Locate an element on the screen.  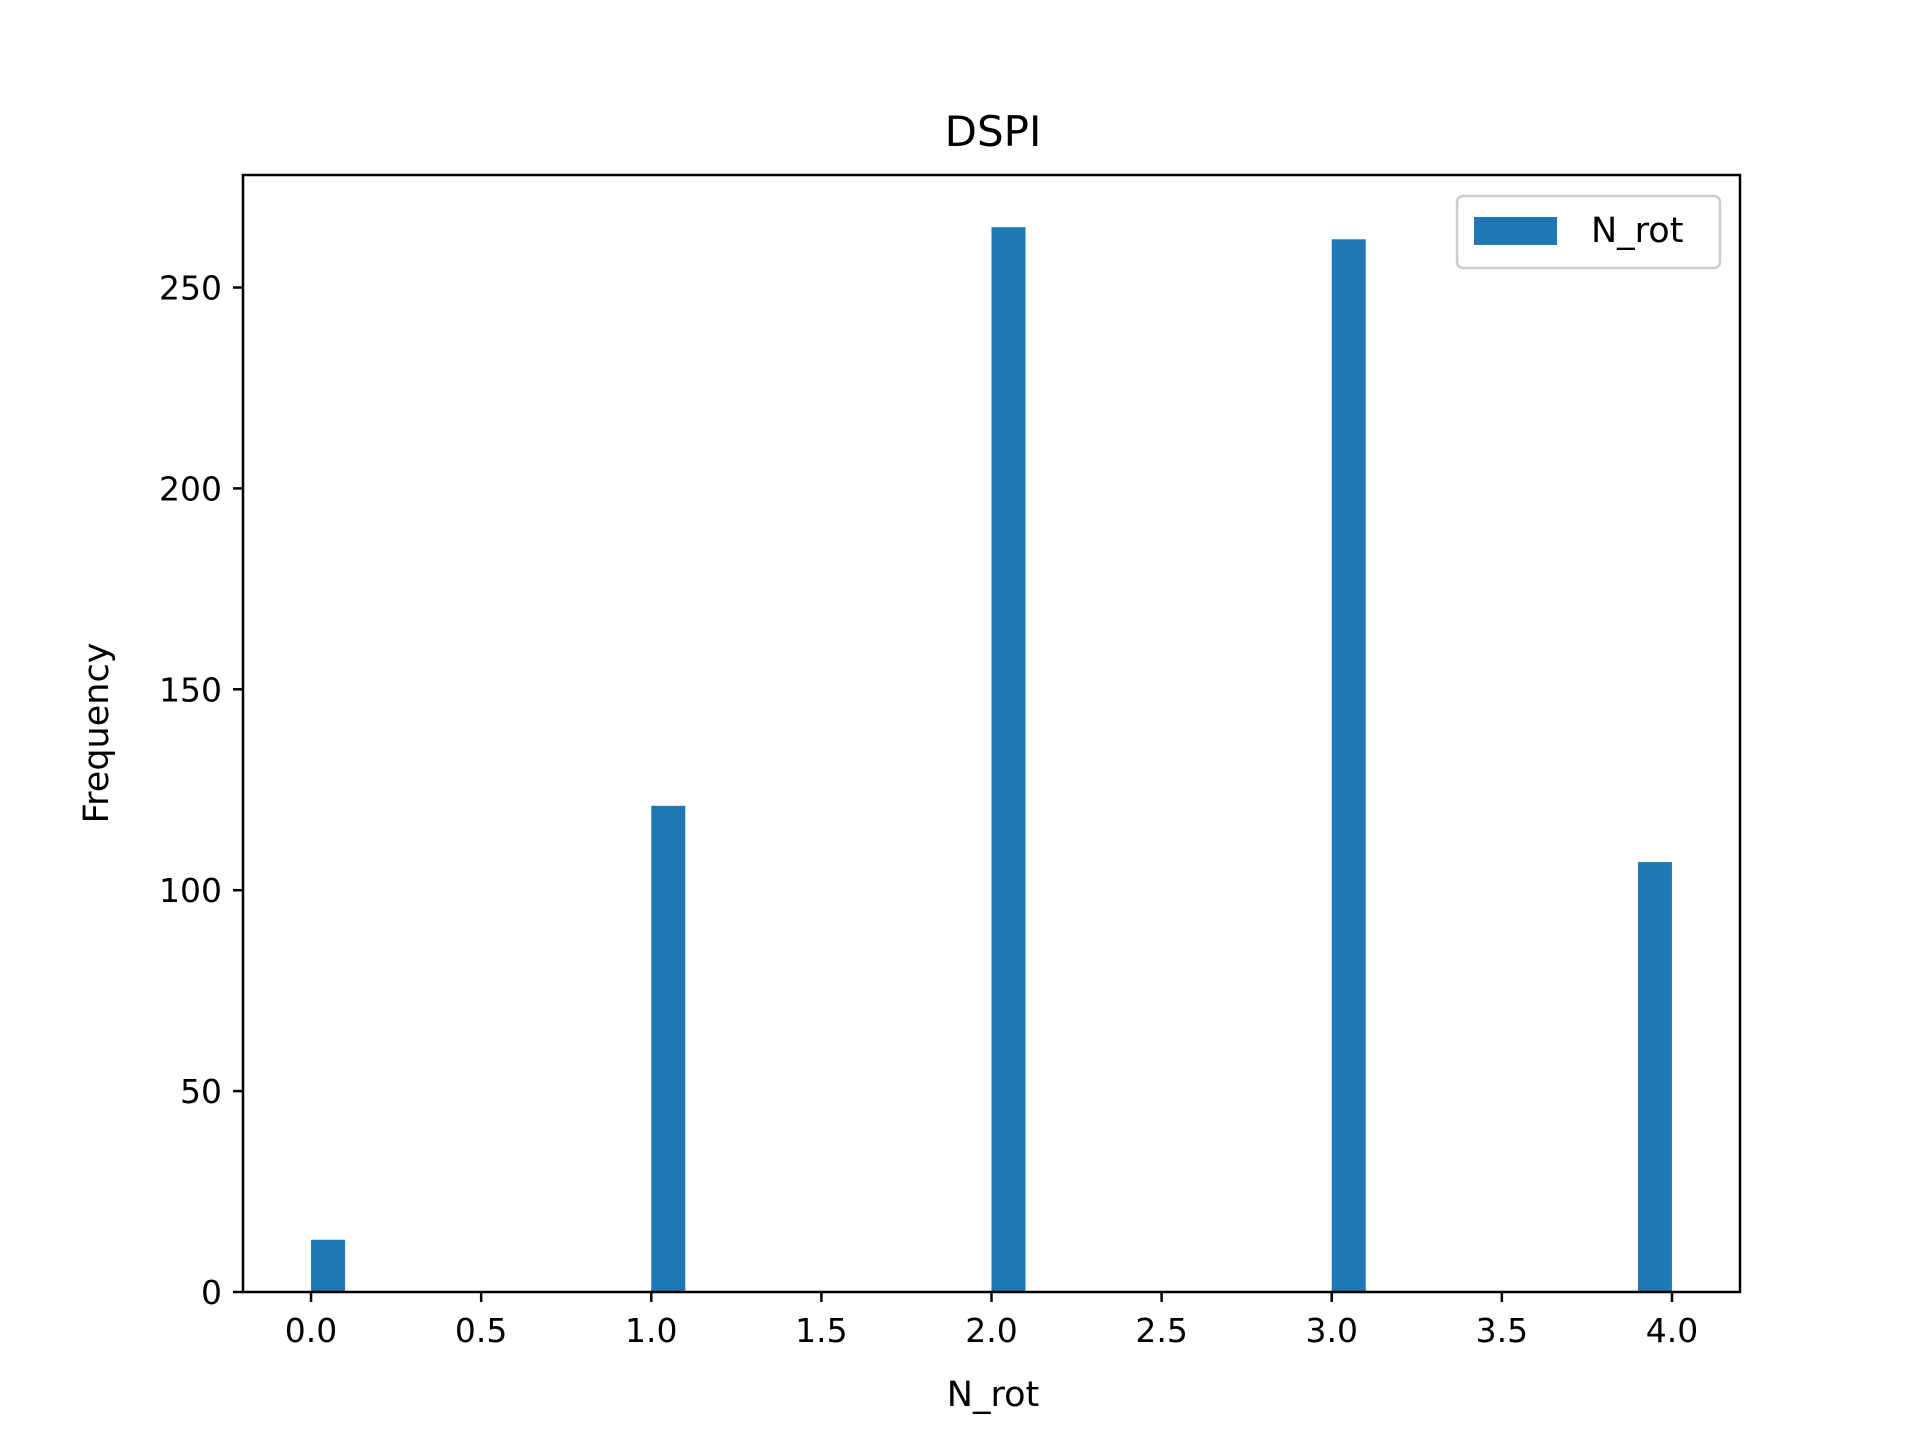
chart-title: DSPI is located at coordinates (993, 131).